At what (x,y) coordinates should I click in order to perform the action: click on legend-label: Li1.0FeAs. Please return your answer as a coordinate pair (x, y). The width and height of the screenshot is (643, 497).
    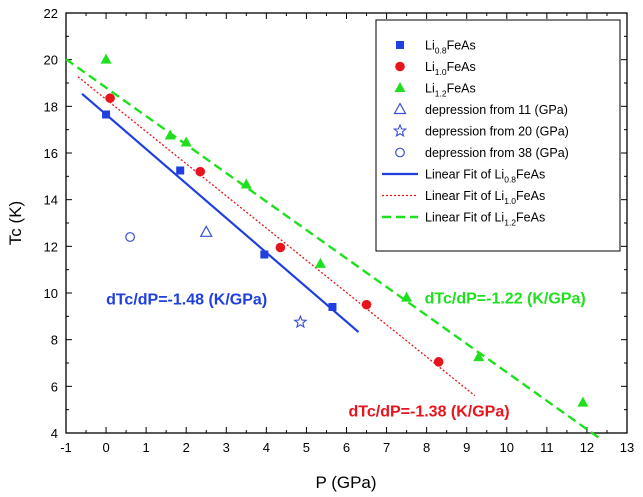
    Looking at the image, I should click on (450, 68).